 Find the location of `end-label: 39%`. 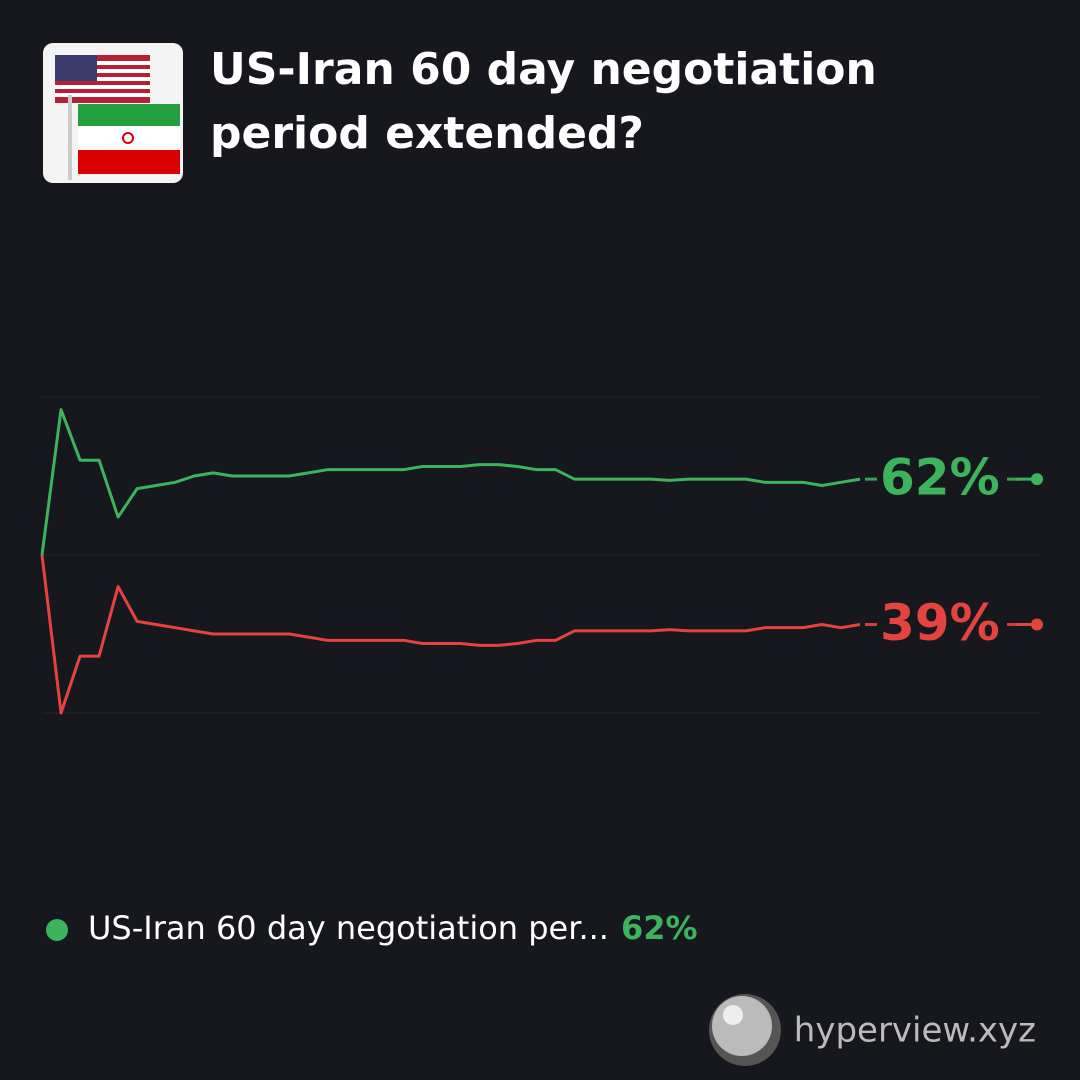

end-label: 39% is located at coordinates (940, 623).